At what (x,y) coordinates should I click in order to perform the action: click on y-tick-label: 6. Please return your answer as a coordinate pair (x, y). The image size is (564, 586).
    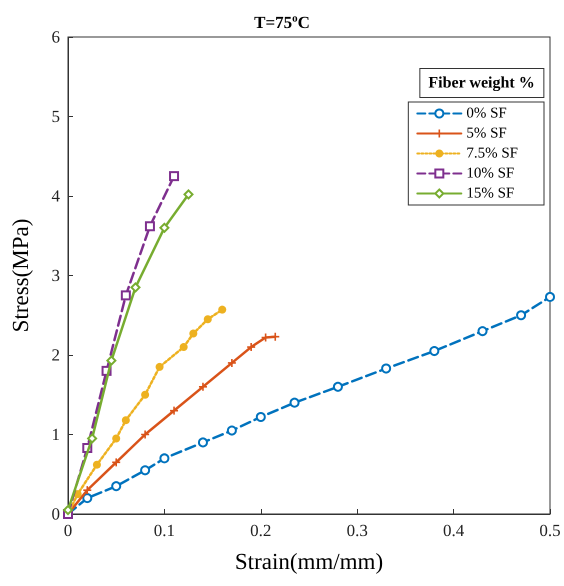
    Looking at the image, I should click on (56, 37).